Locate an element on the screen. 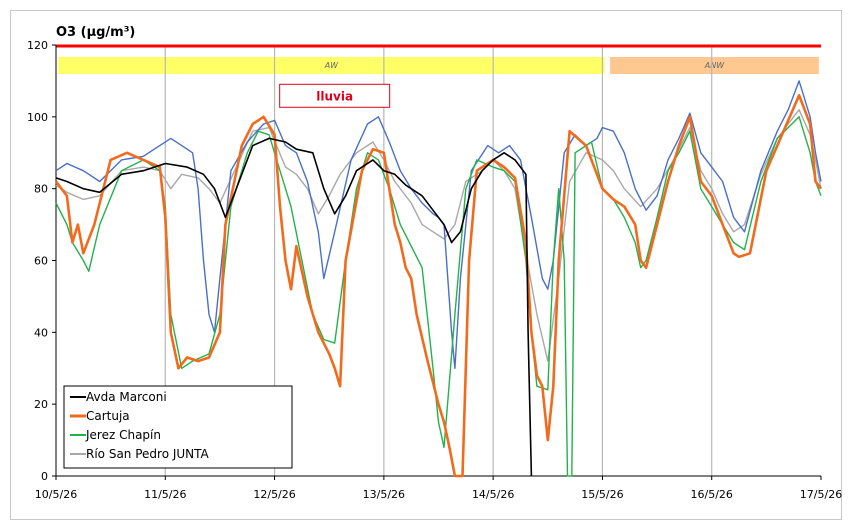 This screenshot has height=532, width=854. annotation-layer: lluvia is located at coordinates (335, 95).